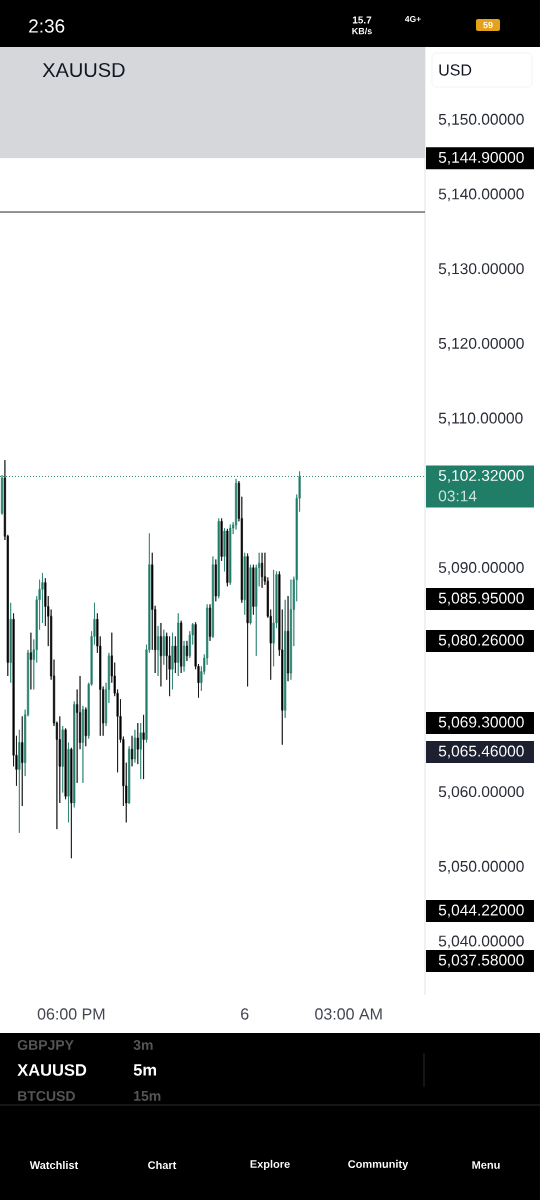 The height and width of the screenshot is (1200, 540). Describe the element at coordinates (481, 568) in the screenshot. I see `y-tick-label: 5,090.00000` at that location.